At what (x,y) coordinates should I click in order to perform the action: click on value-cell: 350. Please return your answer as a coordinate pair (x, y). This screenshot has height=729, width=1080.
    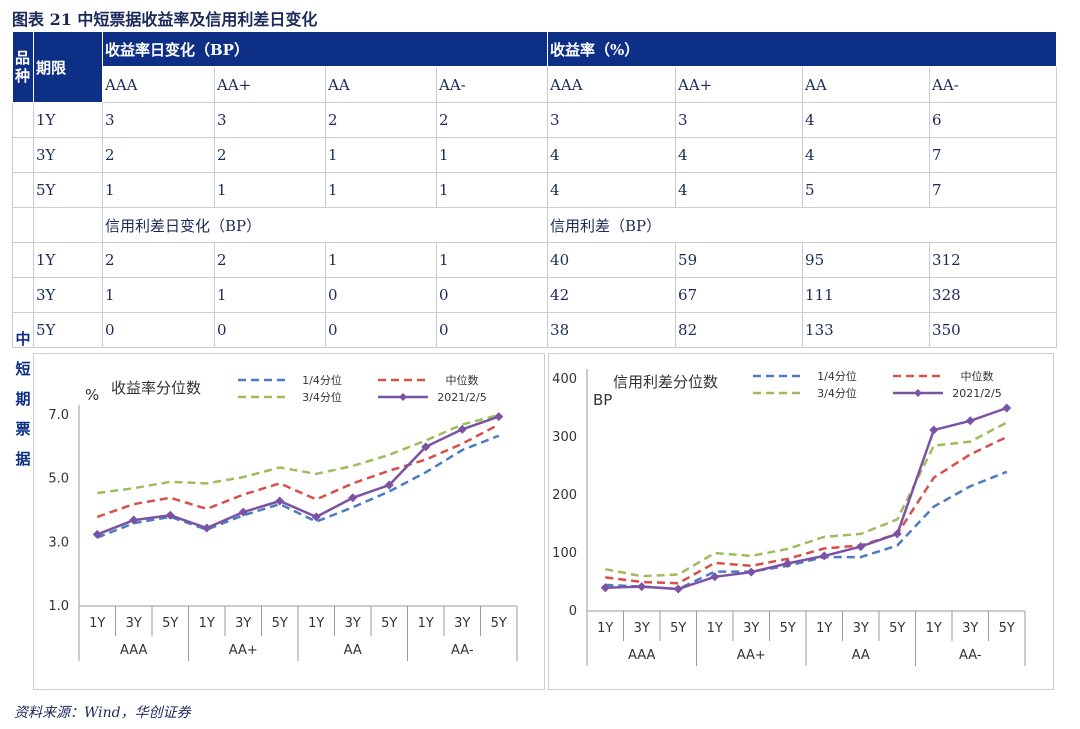
    Looking at the image, I should click on (993, 330).